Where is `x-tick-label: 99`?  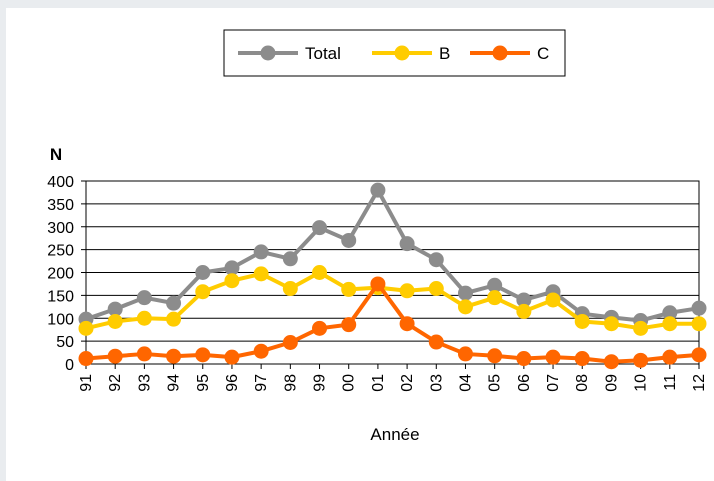
x-tick-label: 99 is located at coordinates (320, 383).